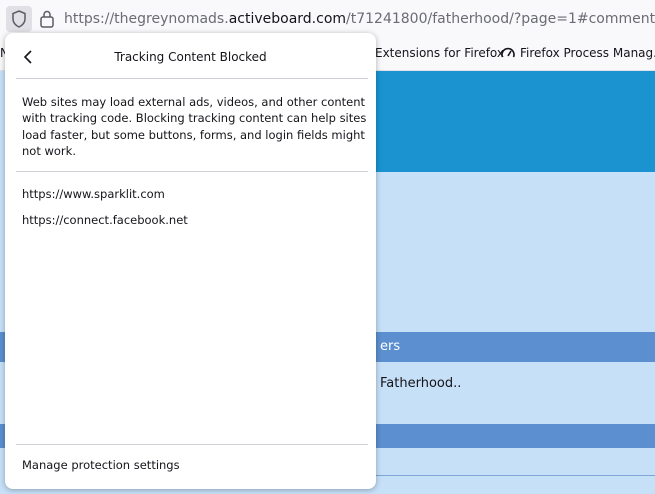 The width and height of the screenshot is (655, 494). Describe the element at coordinates (28, 57) in the screenshot. I see `back-button` at that location.